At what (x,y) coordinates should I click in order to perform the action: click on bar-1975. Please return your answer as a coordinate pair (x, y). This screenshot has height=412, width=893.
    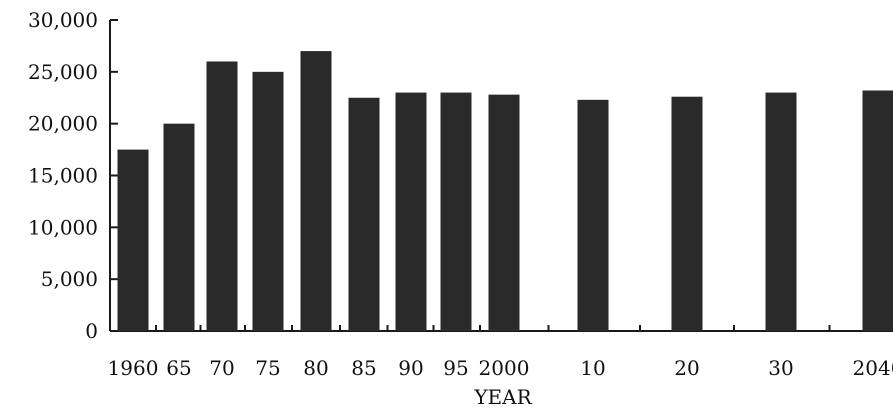
    Looking at the image, I should click on (268, 201).